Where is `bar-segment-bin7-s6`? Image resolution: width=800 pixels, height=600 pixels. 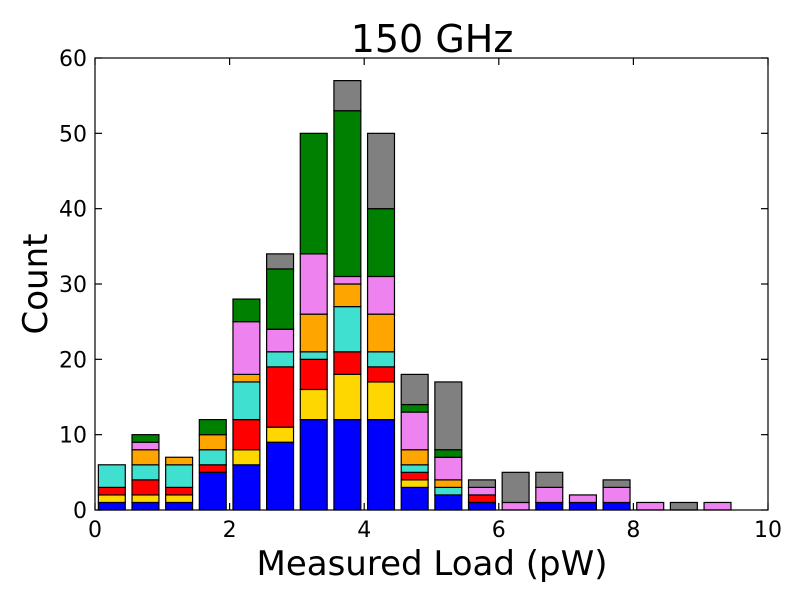
bar-segment-bin7-s6 is located at coordinates (347, 194).